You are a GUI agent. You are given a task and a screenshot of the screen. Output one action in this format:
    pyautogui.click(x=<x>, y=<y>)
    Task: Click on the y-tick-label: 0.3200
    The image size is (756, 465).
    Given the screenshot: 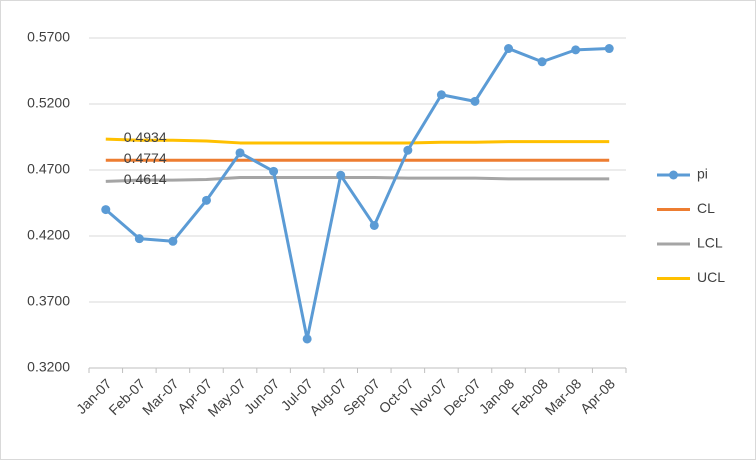 What is the action you would take?
    pyautogui.click(x=48, y=367)
    